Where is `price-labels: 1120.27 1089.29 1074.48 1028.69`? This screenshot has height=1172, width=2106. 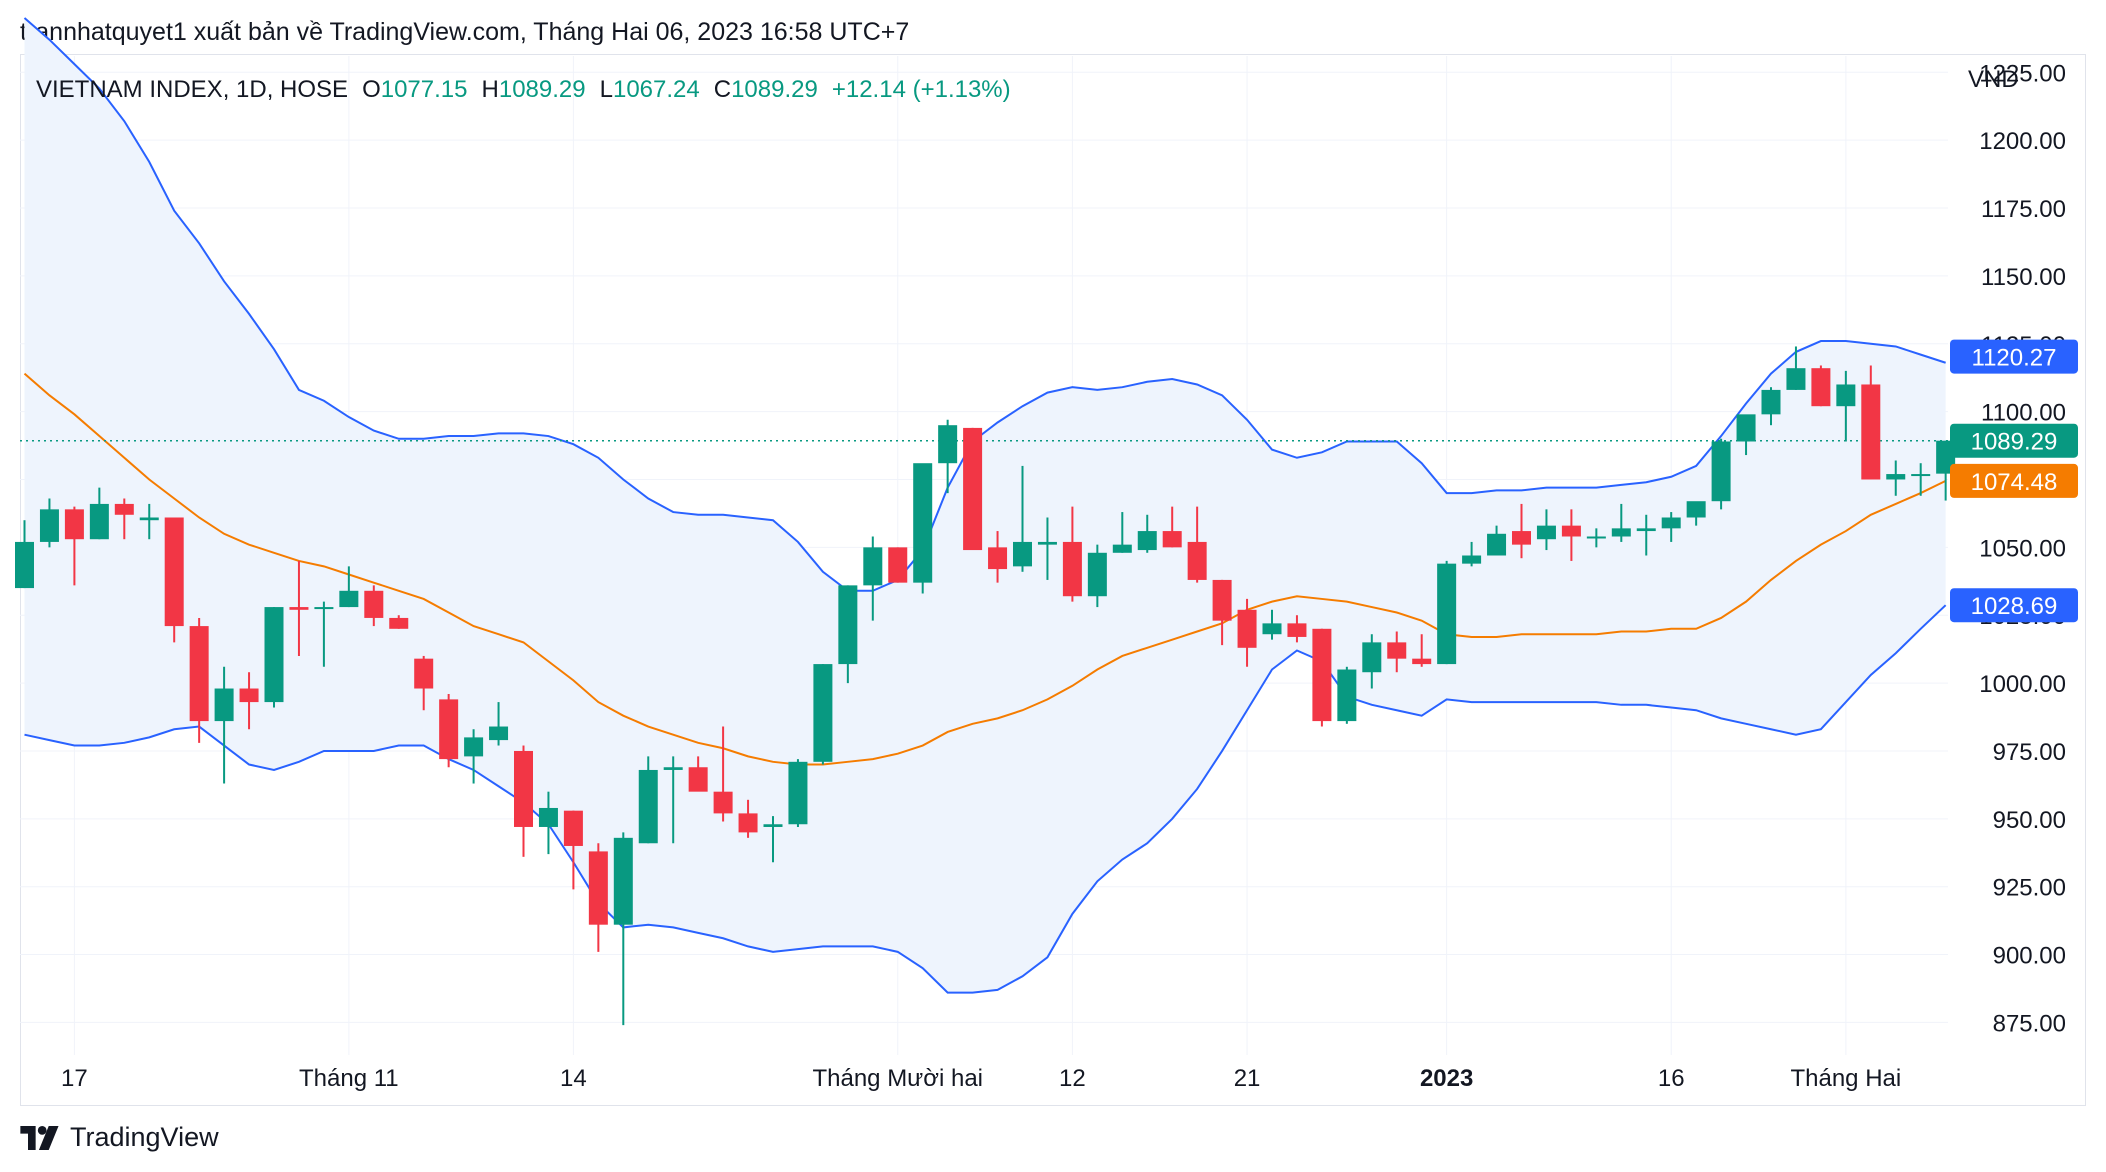
price-labels: 1120.27 1089.29 1074.48 1028.69 is located at coordinates (2014, 481).